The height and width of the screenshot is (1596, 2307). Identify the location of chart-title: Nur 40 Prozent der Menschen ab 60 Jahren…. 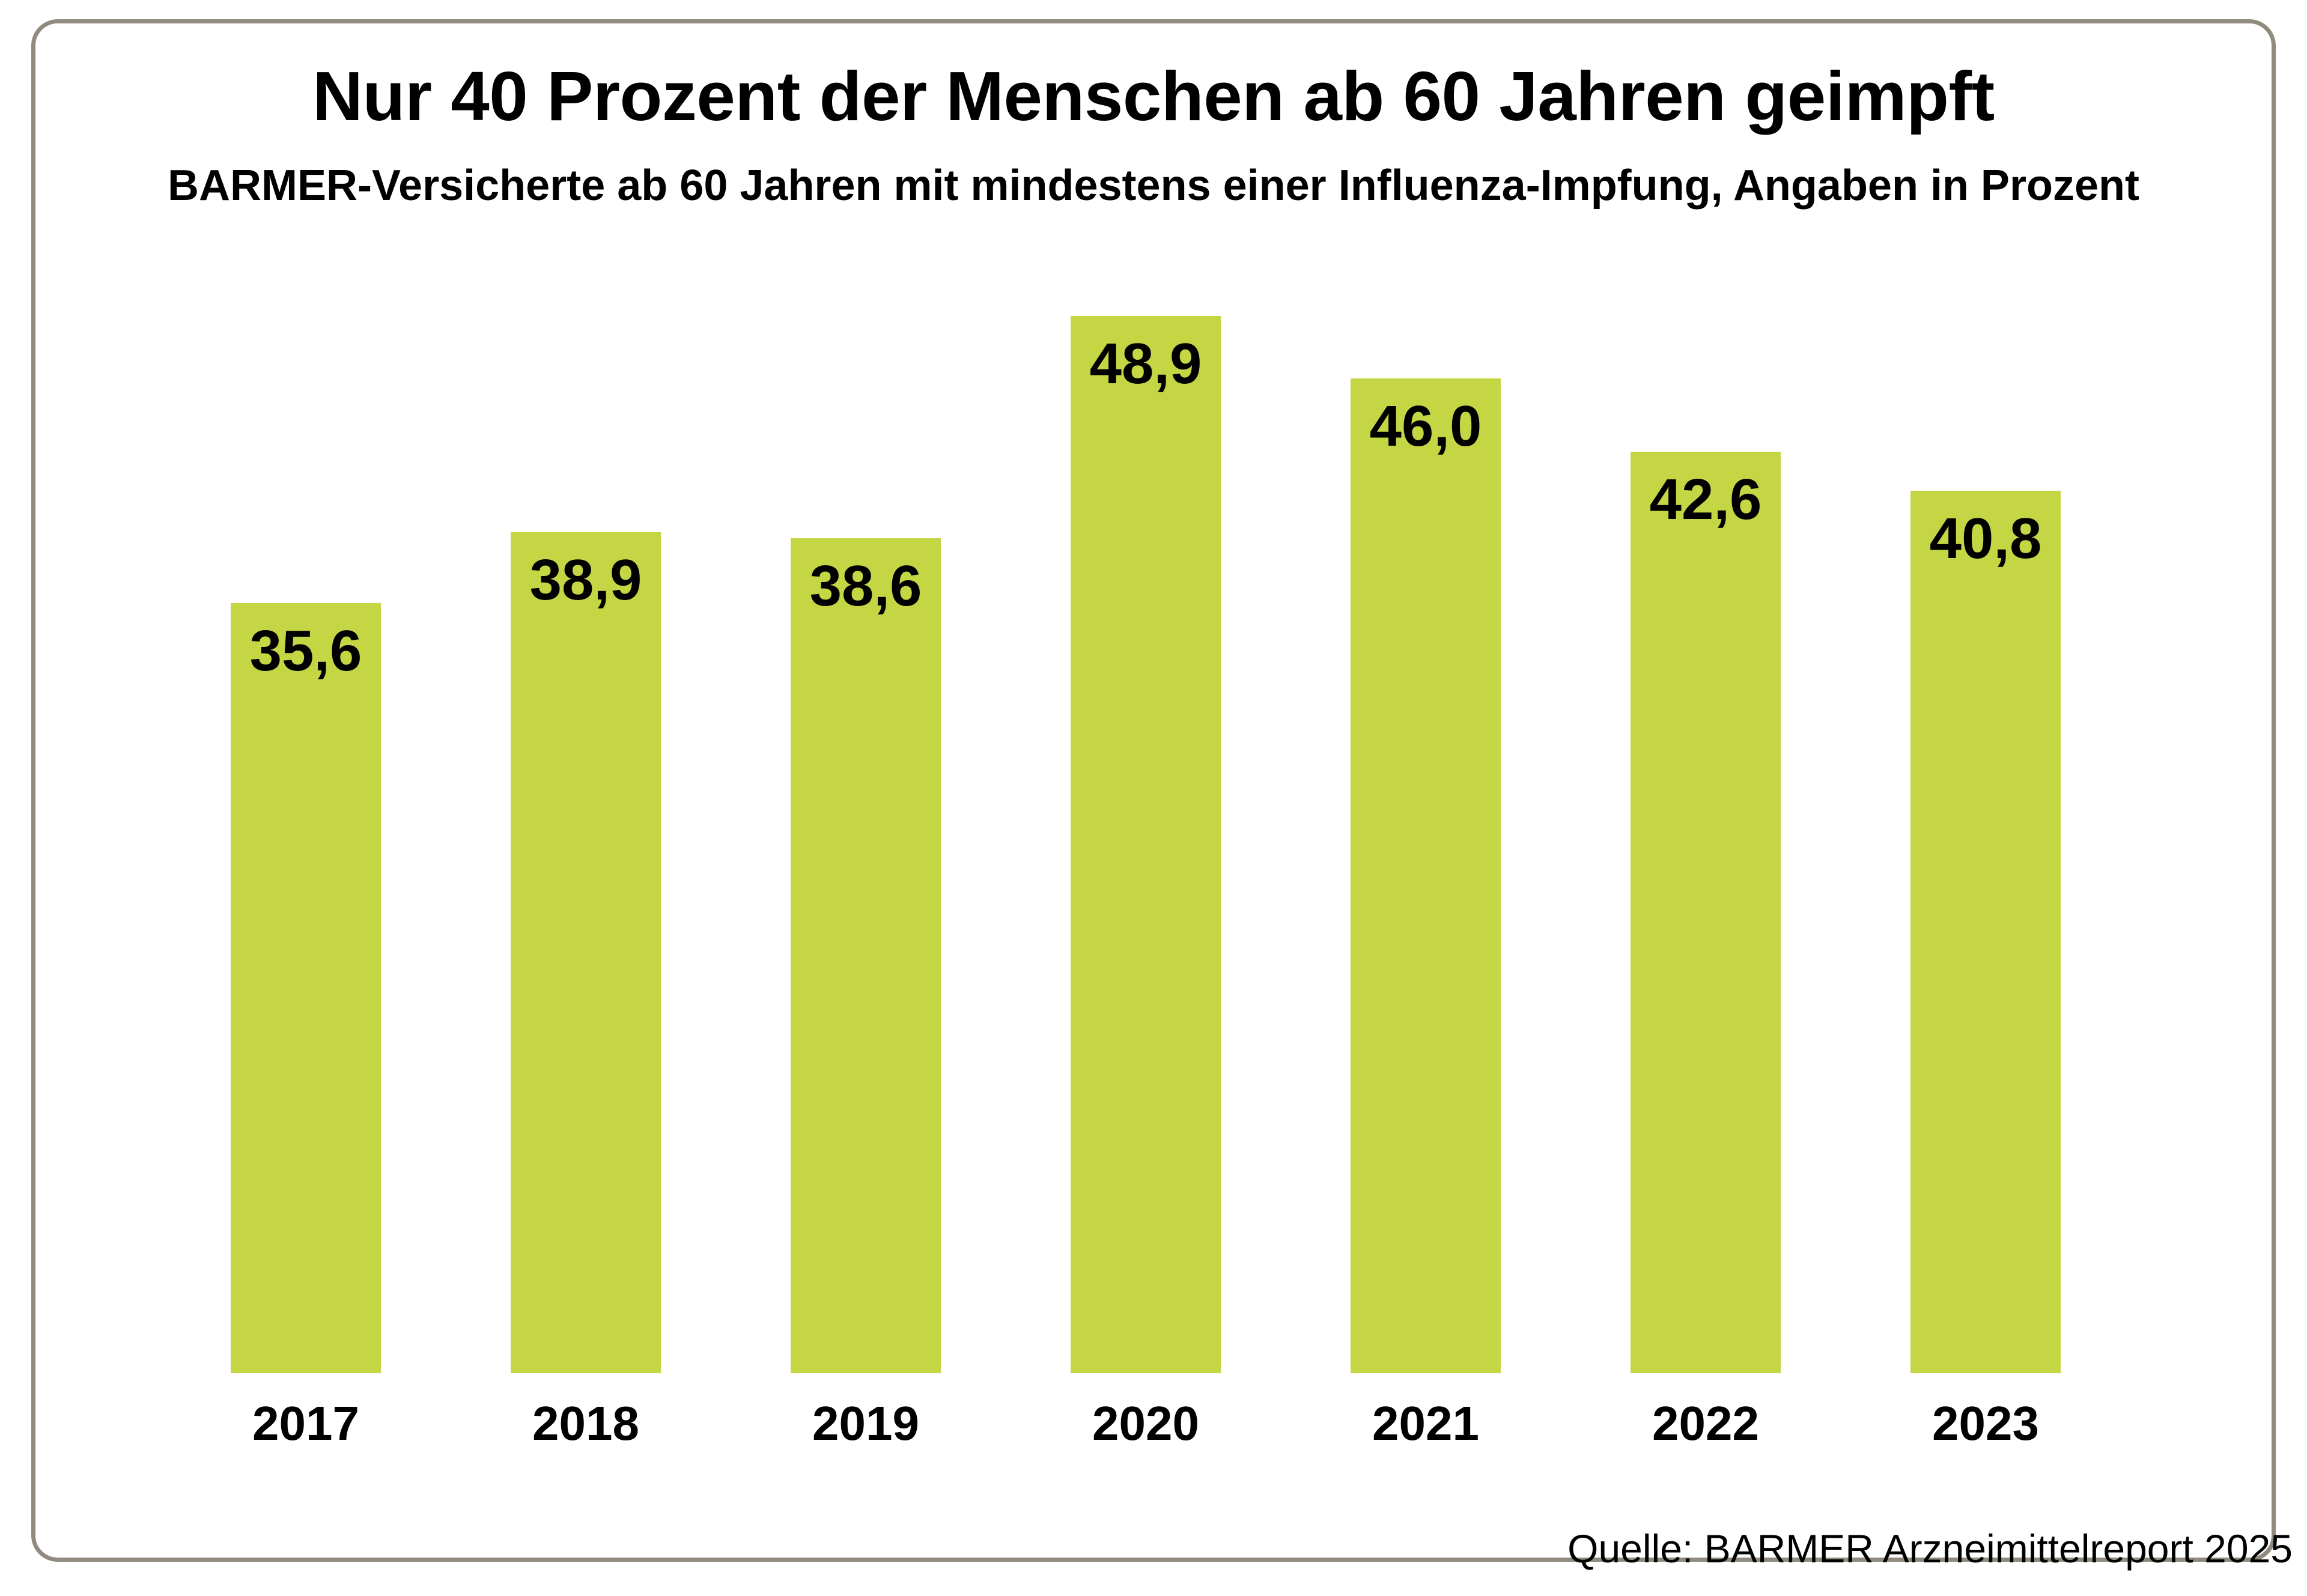
(1153, 96).